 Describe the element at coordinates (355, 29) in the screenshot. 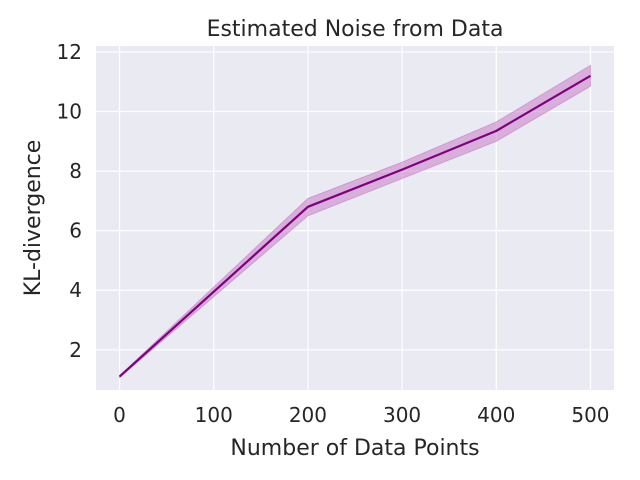

I see `chart-title: Estimated Noise from Data` at that location.